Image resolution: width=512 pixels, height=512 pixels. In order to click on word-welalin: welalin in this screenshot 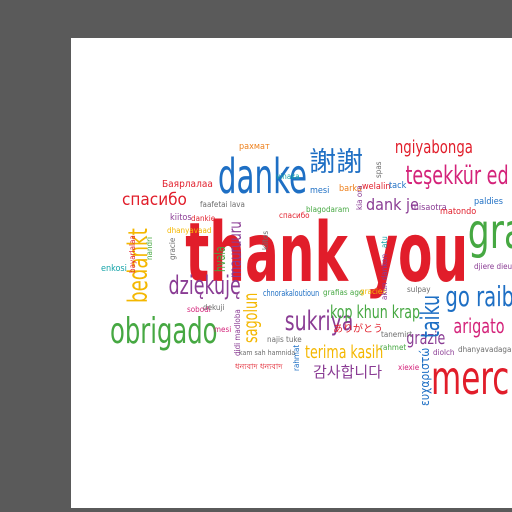, I will do `click(376, 187)`.